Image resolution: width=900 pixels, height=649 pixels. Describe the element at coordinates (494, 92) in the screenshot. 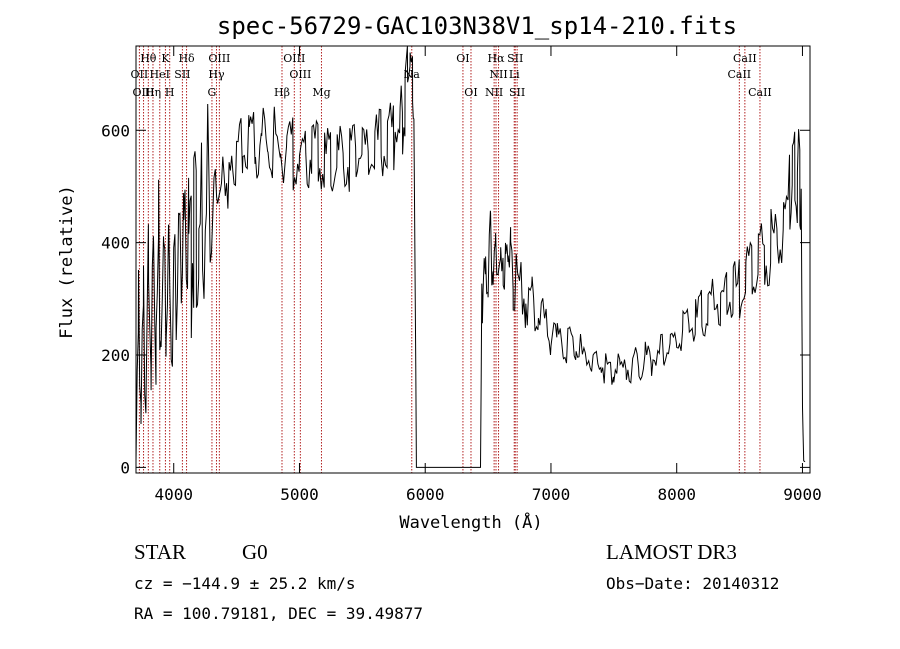

I see `marker-label-25: NII` at that location.